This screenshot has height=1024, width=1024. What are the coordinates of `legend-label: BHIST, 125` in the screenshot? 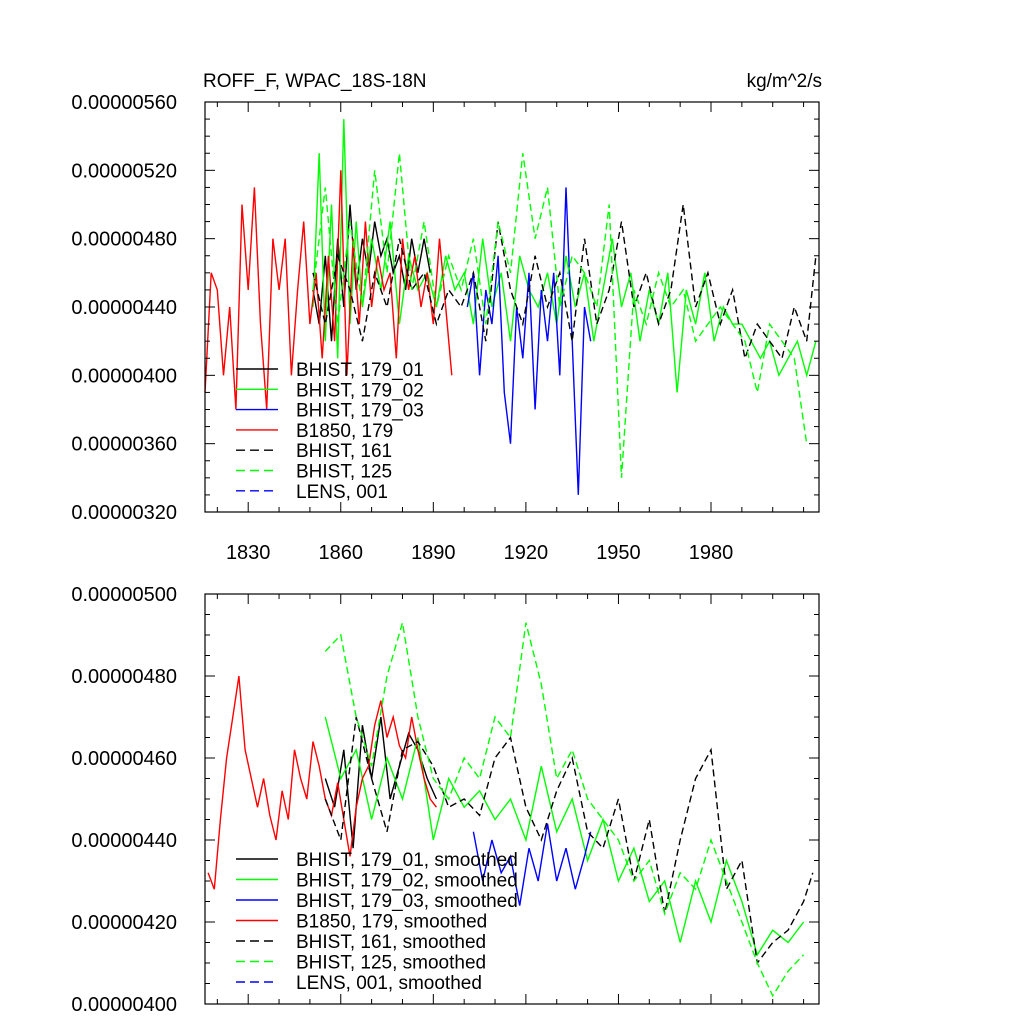 It's located at (344, 472).